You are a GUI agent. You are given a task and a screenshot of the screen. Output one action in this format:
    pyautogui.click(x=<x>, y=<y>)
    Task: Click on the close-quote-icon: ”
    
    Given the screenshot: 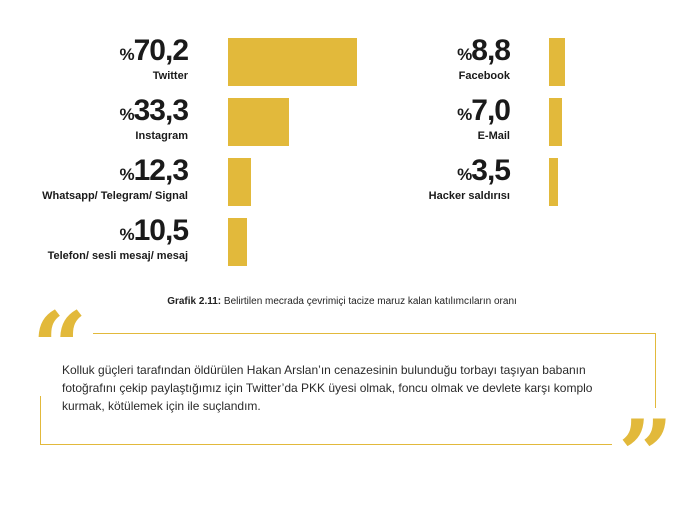 What is the action you would take?
    pyautogui.click(x=646, y=456)
    